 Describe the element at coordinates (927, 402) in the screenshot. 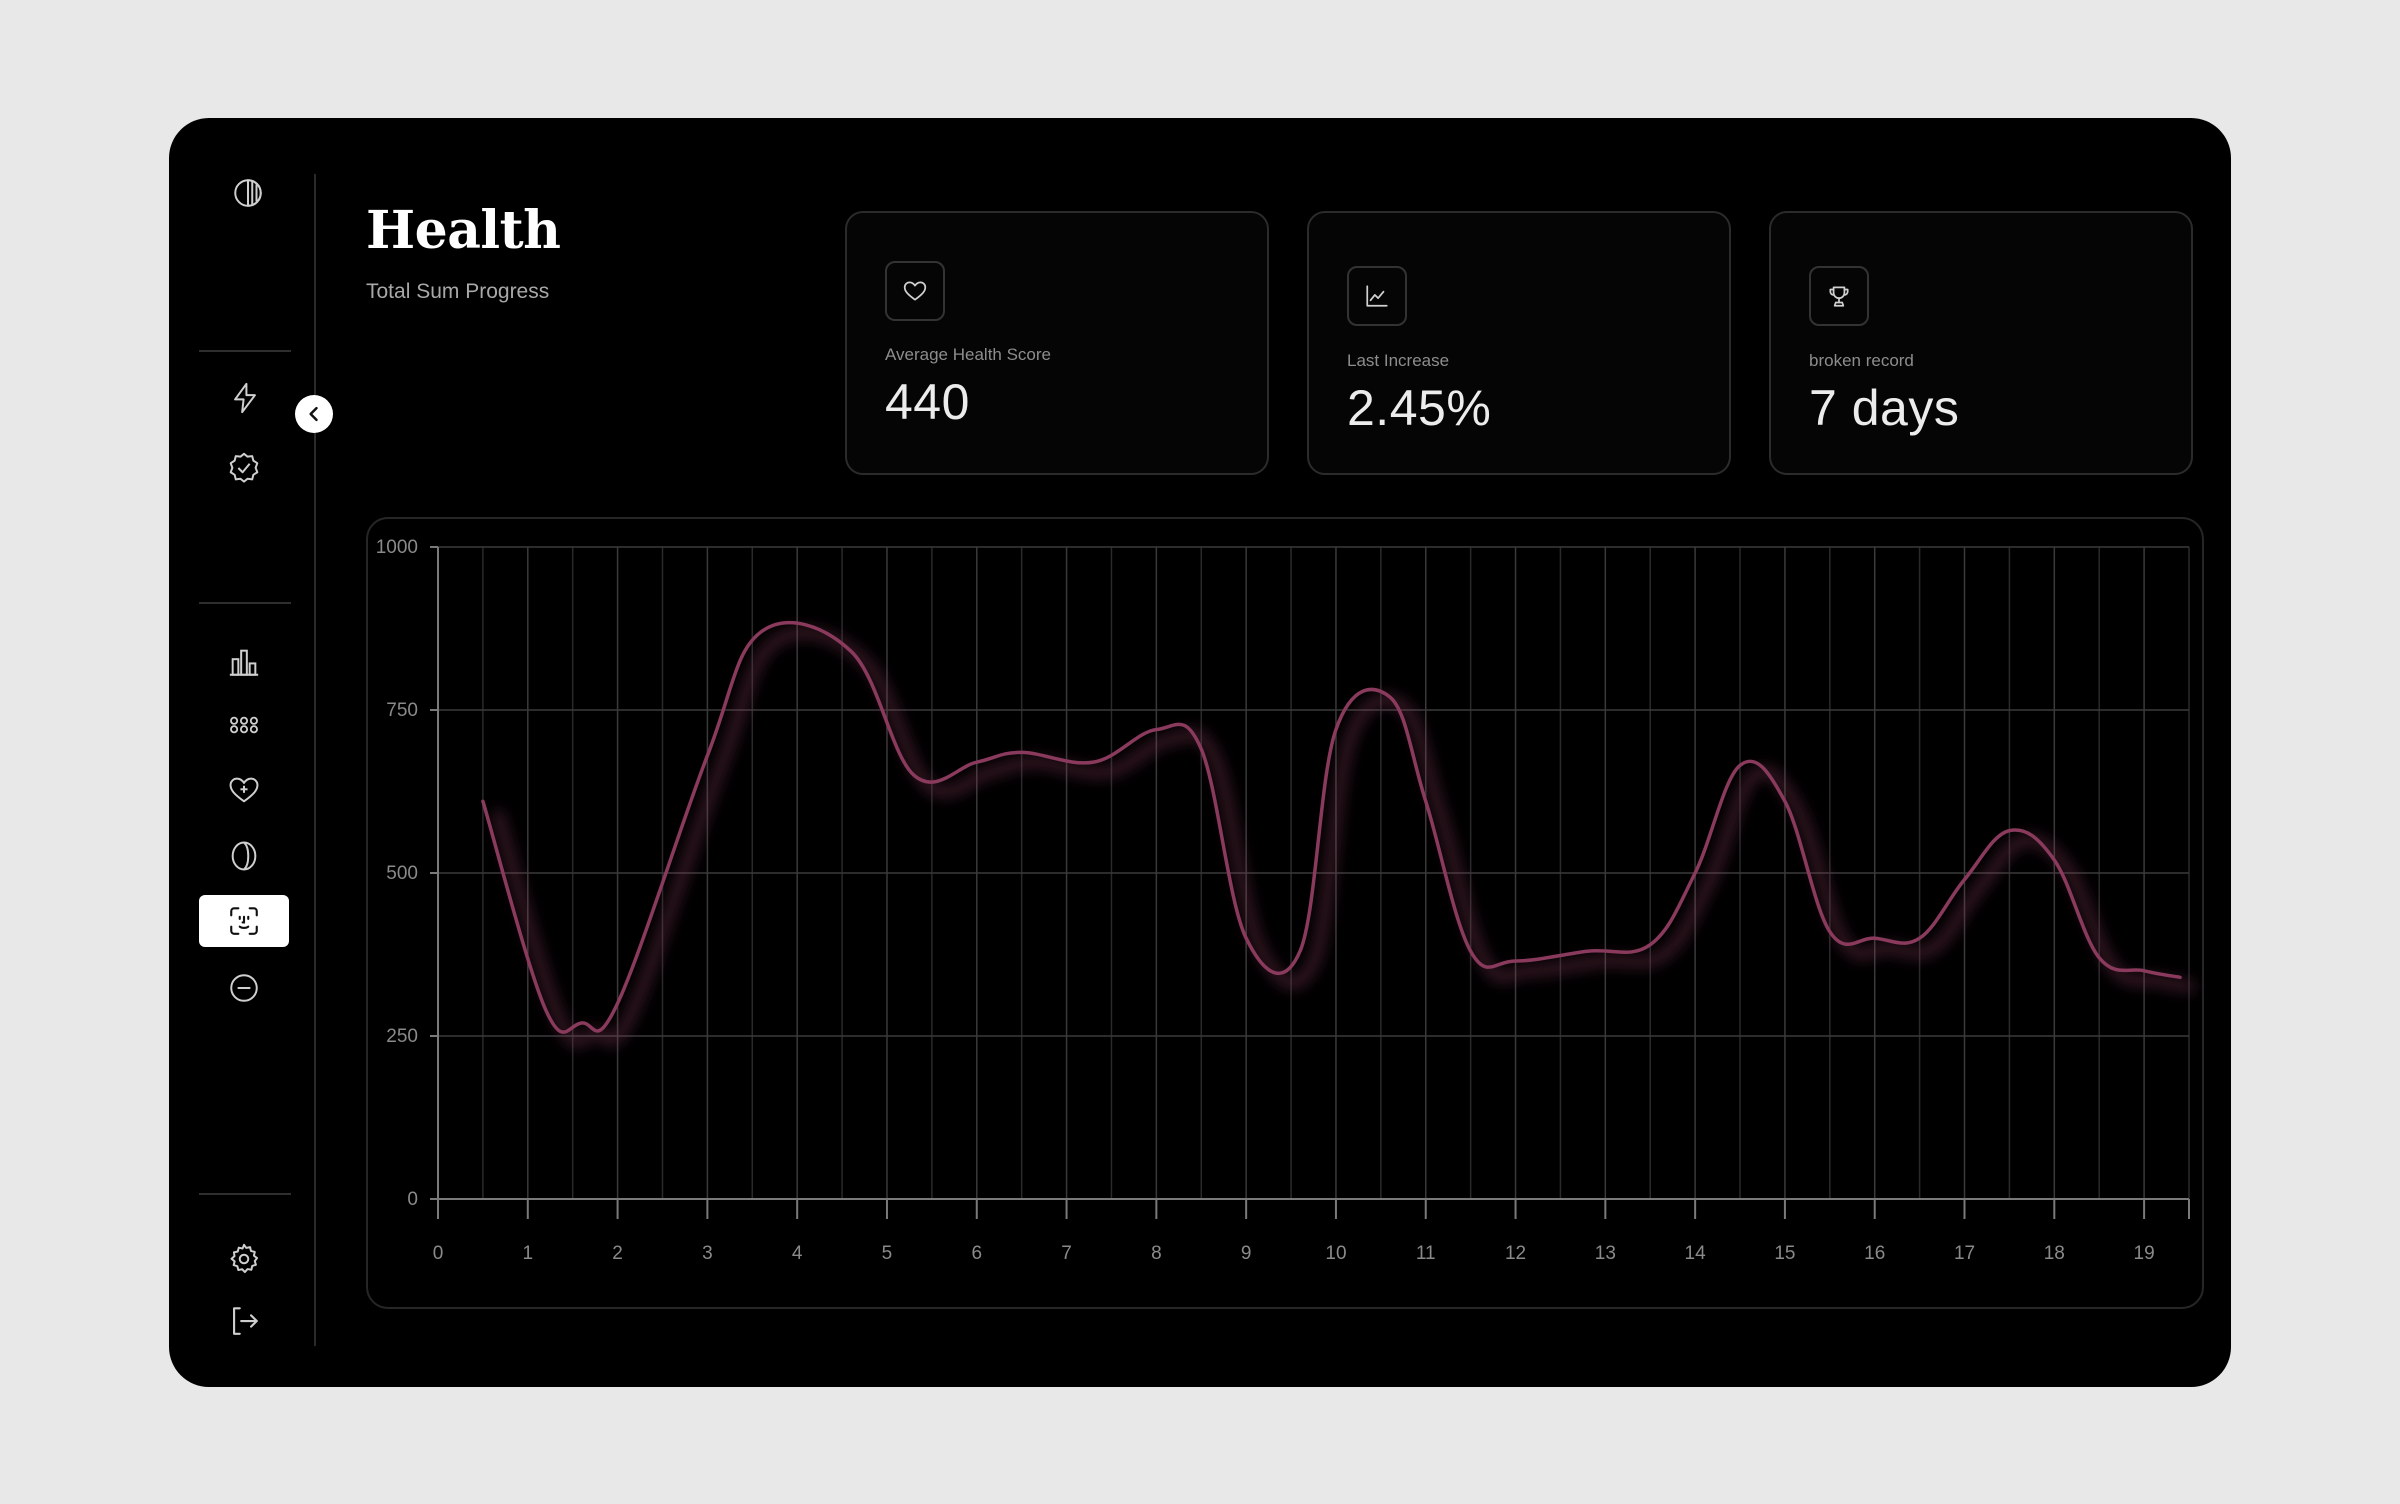

I see `card-value: 440` at that location.